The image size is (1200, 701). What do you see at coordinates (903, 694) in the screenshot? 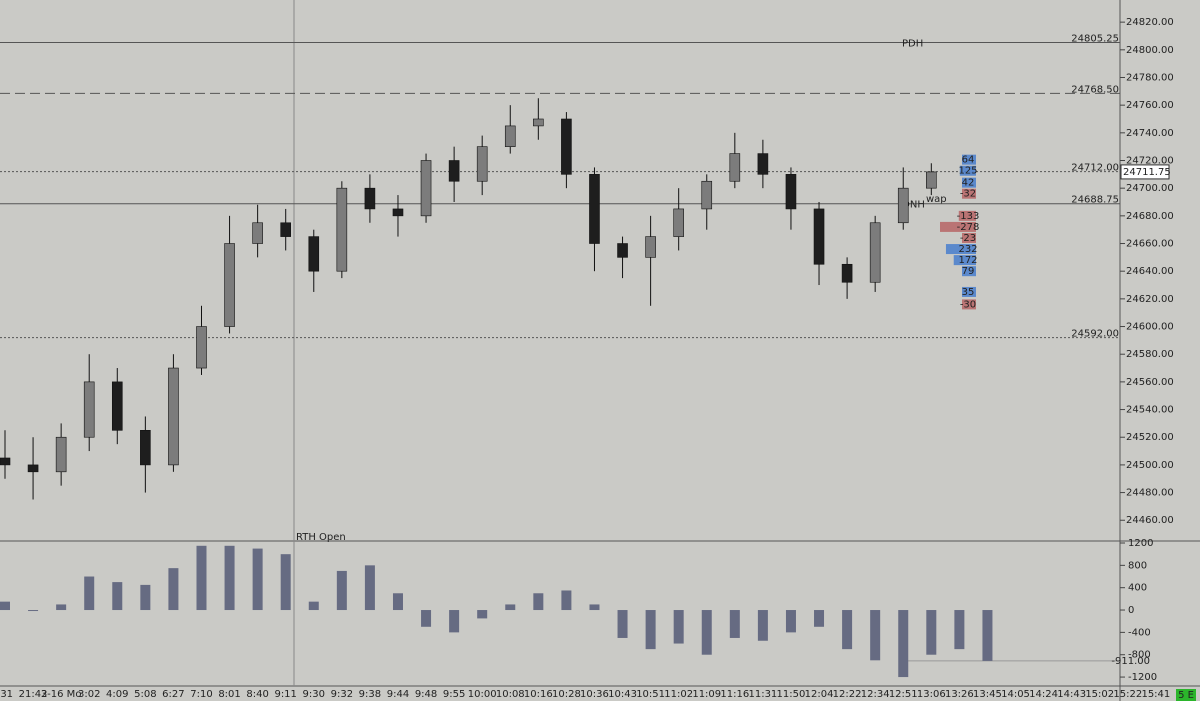
I see `x-tick-label: 12:51` at bounding box center [903, 694].